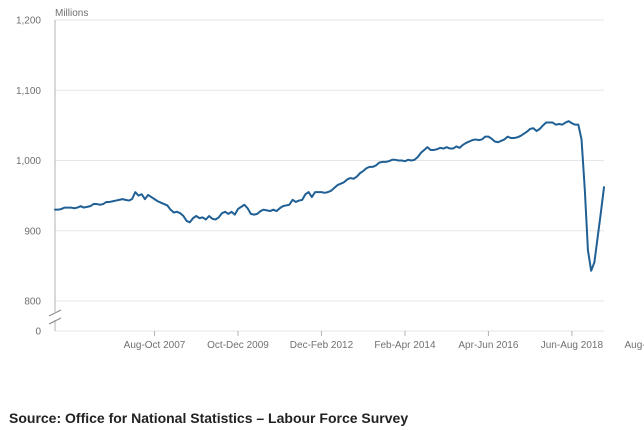  What do you see at coordinates (488, 345) in the screenshot?
I see `x-tick-label: Apr-Jun 2016` at bounding box center [488, 345].